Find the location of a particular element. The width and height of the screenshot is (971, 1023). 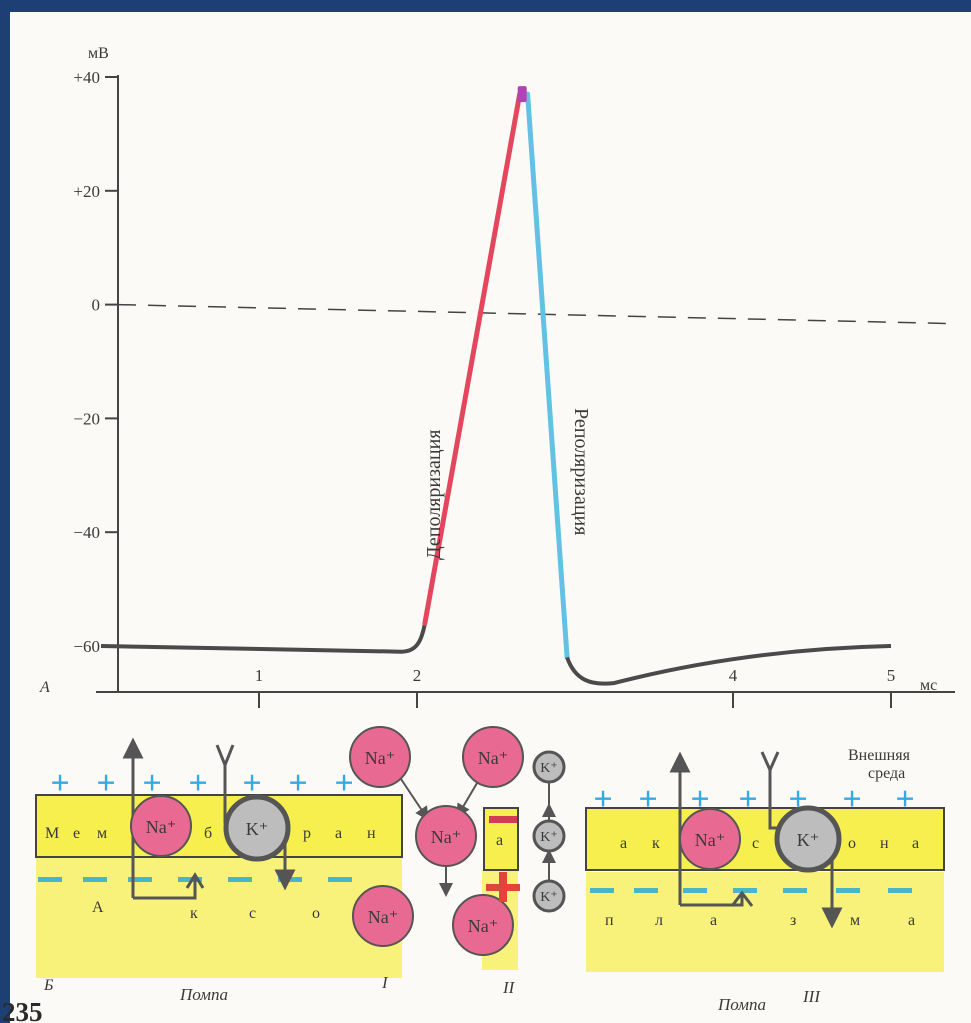

na-pump-ion-right is located at coordinates (710, 839).